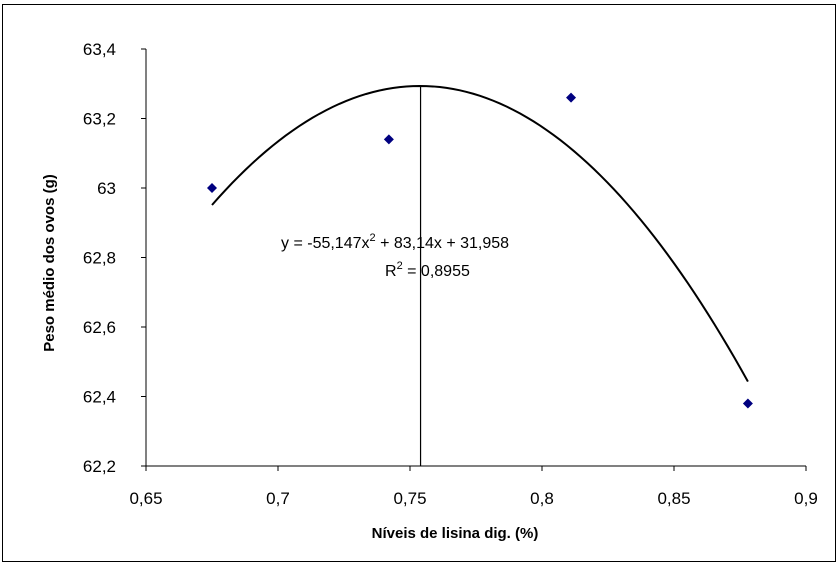 The width and height of the screenshot is (840, 566). I want to click on y-axis-title: Peso médio dos ovos (g), so click(49, 263).